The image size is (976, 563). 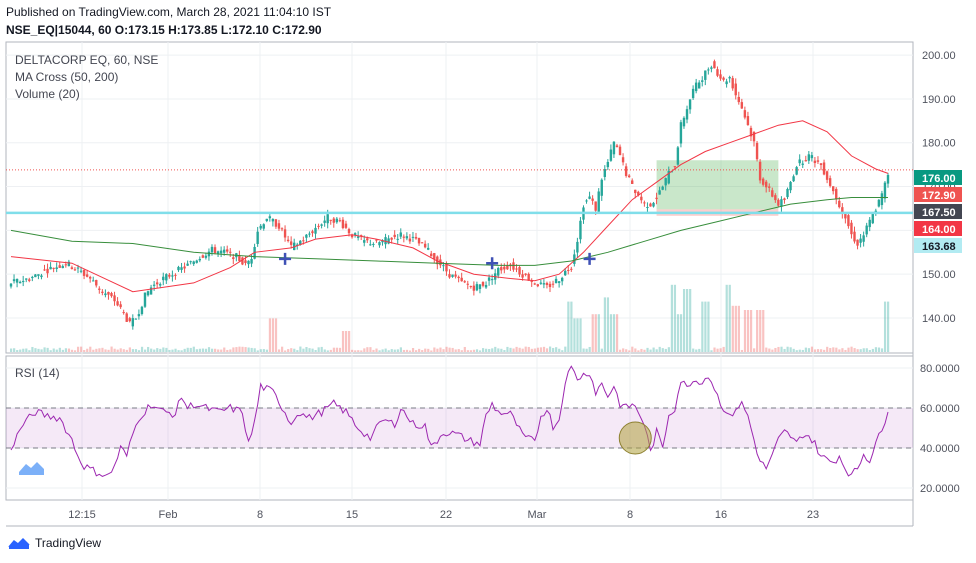 I want to click on time-tick-label: Mar, so click(x=537, y=515).